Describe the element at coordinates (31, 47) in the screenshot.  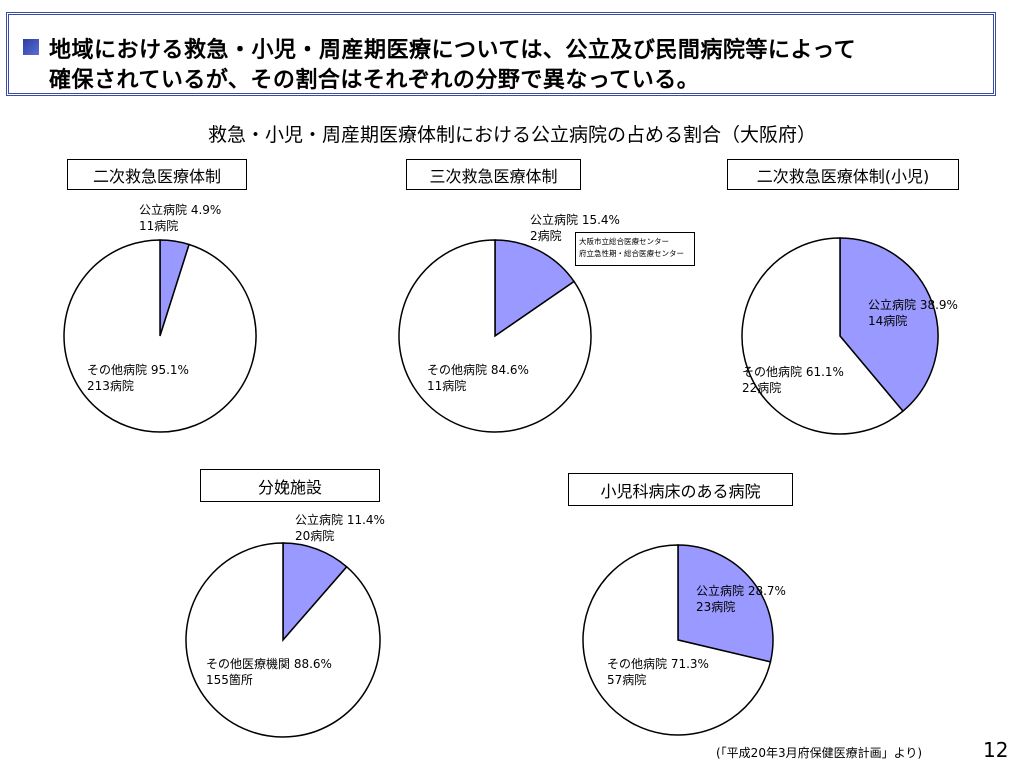
I see `bullet-square-icon` at that location.